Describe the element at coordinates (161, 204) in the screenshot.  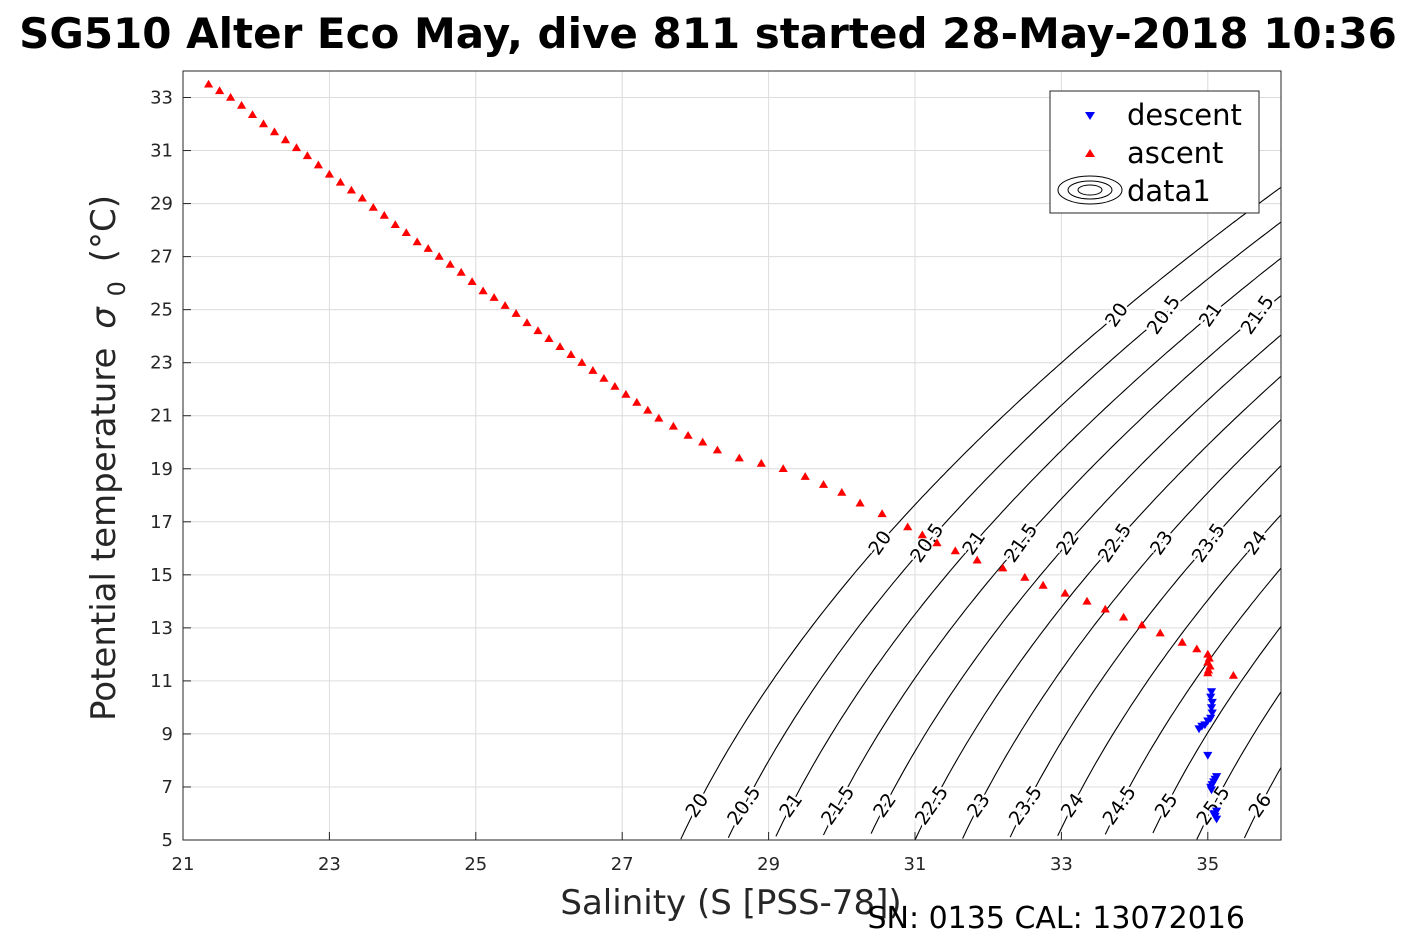
I see `y-tick-label: 29` at that location.